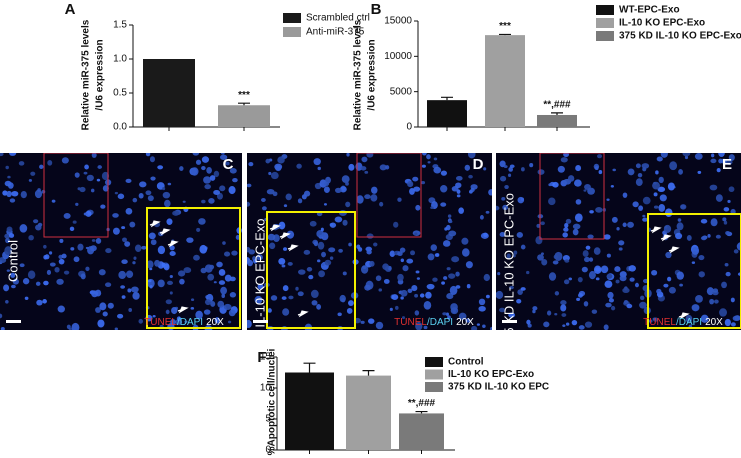  I want to click on y-tick-label: 5, so click(268, 419).